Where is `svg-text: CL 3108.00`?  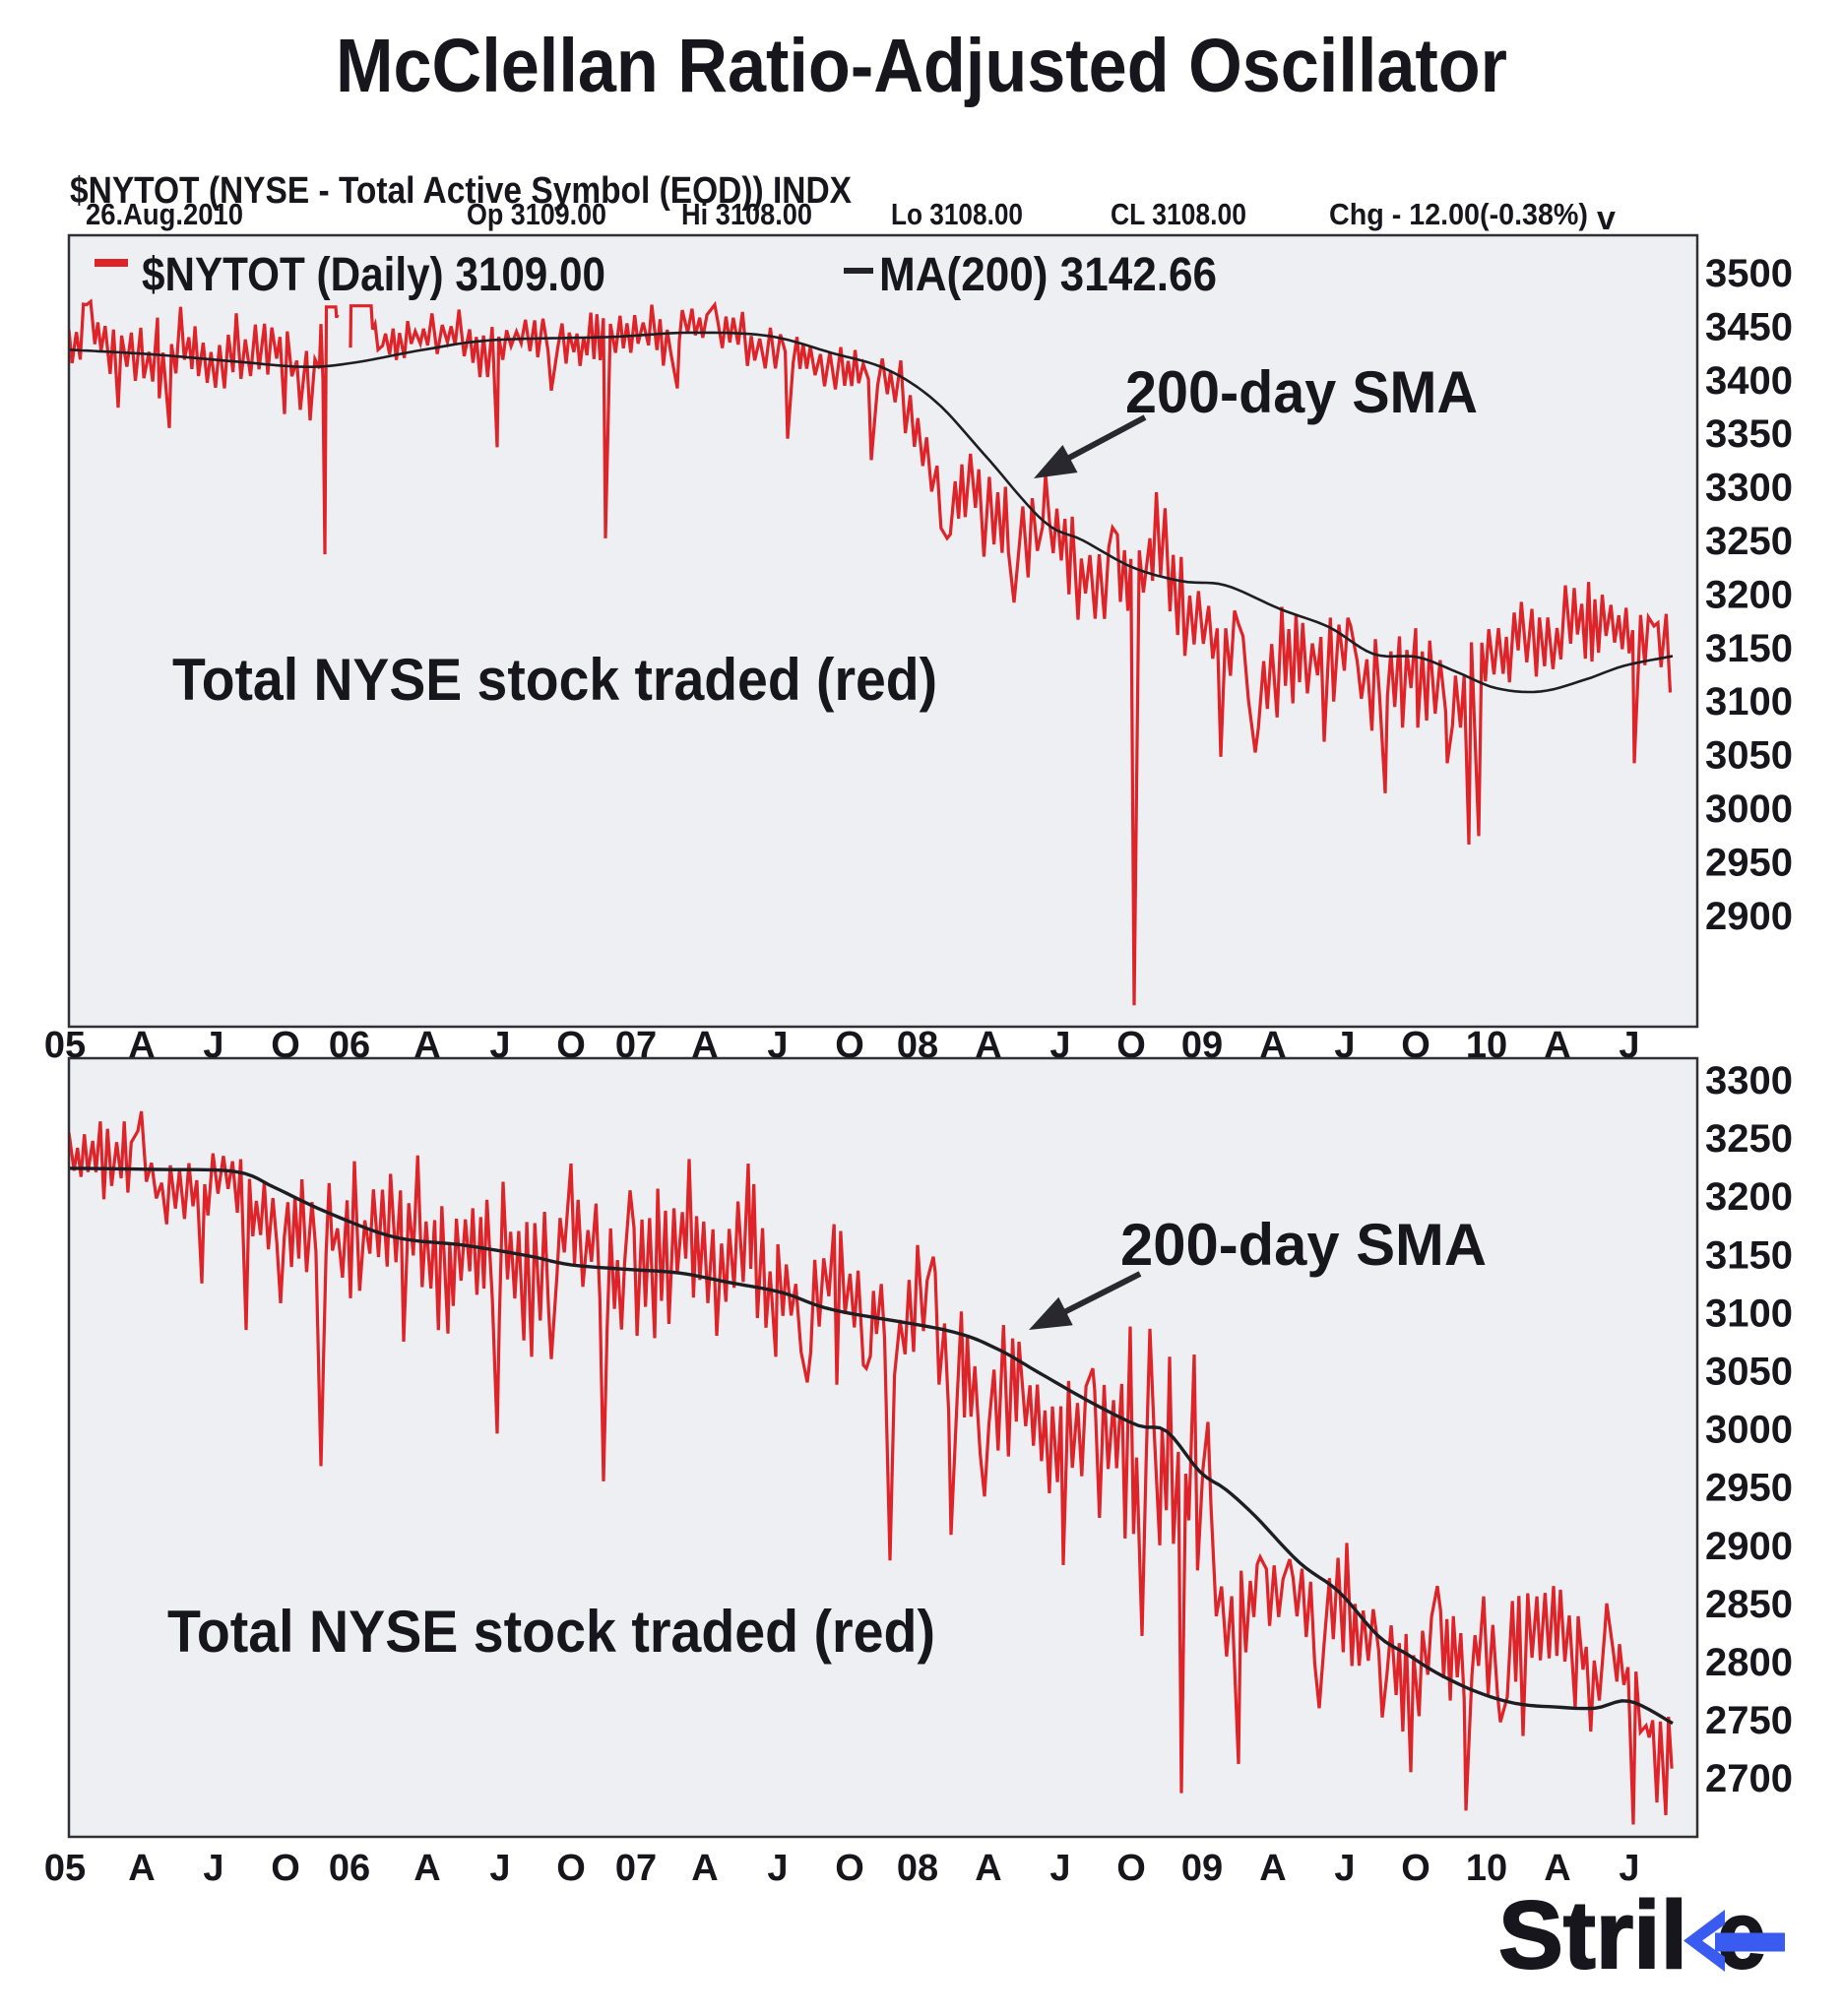
svg-text: CL 3108.00 is located at coordinates (1178, 214).